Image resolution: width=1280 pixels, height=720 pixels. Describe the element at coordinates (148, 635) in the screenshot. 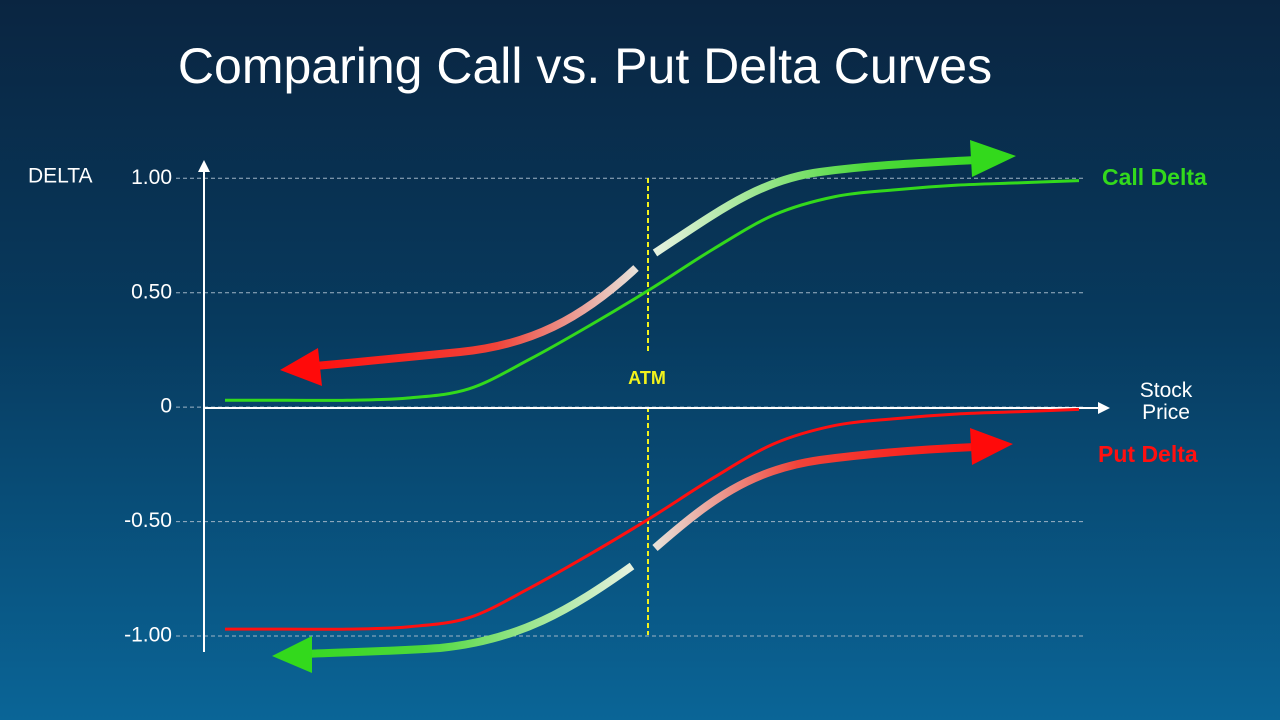

I see `y-tick-label: -1.00` at that location.